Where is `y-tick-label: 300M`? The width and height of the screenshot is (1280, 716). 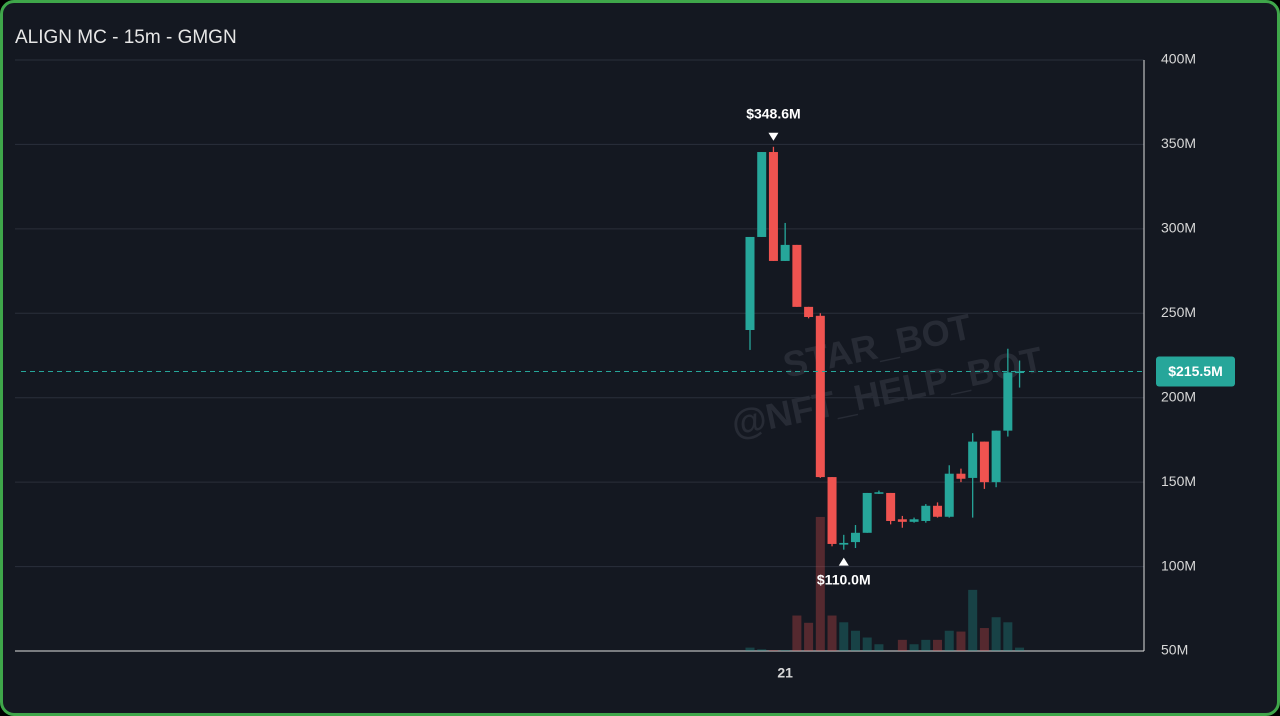 y-tick-label: 300M is located at coordinates (1178, 228).